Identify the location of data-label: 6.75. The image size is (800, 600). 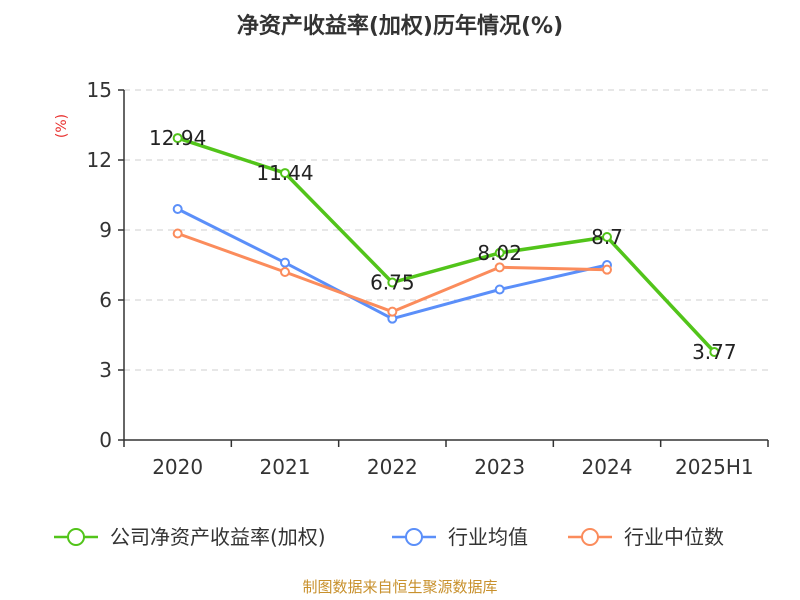
(392, 283).